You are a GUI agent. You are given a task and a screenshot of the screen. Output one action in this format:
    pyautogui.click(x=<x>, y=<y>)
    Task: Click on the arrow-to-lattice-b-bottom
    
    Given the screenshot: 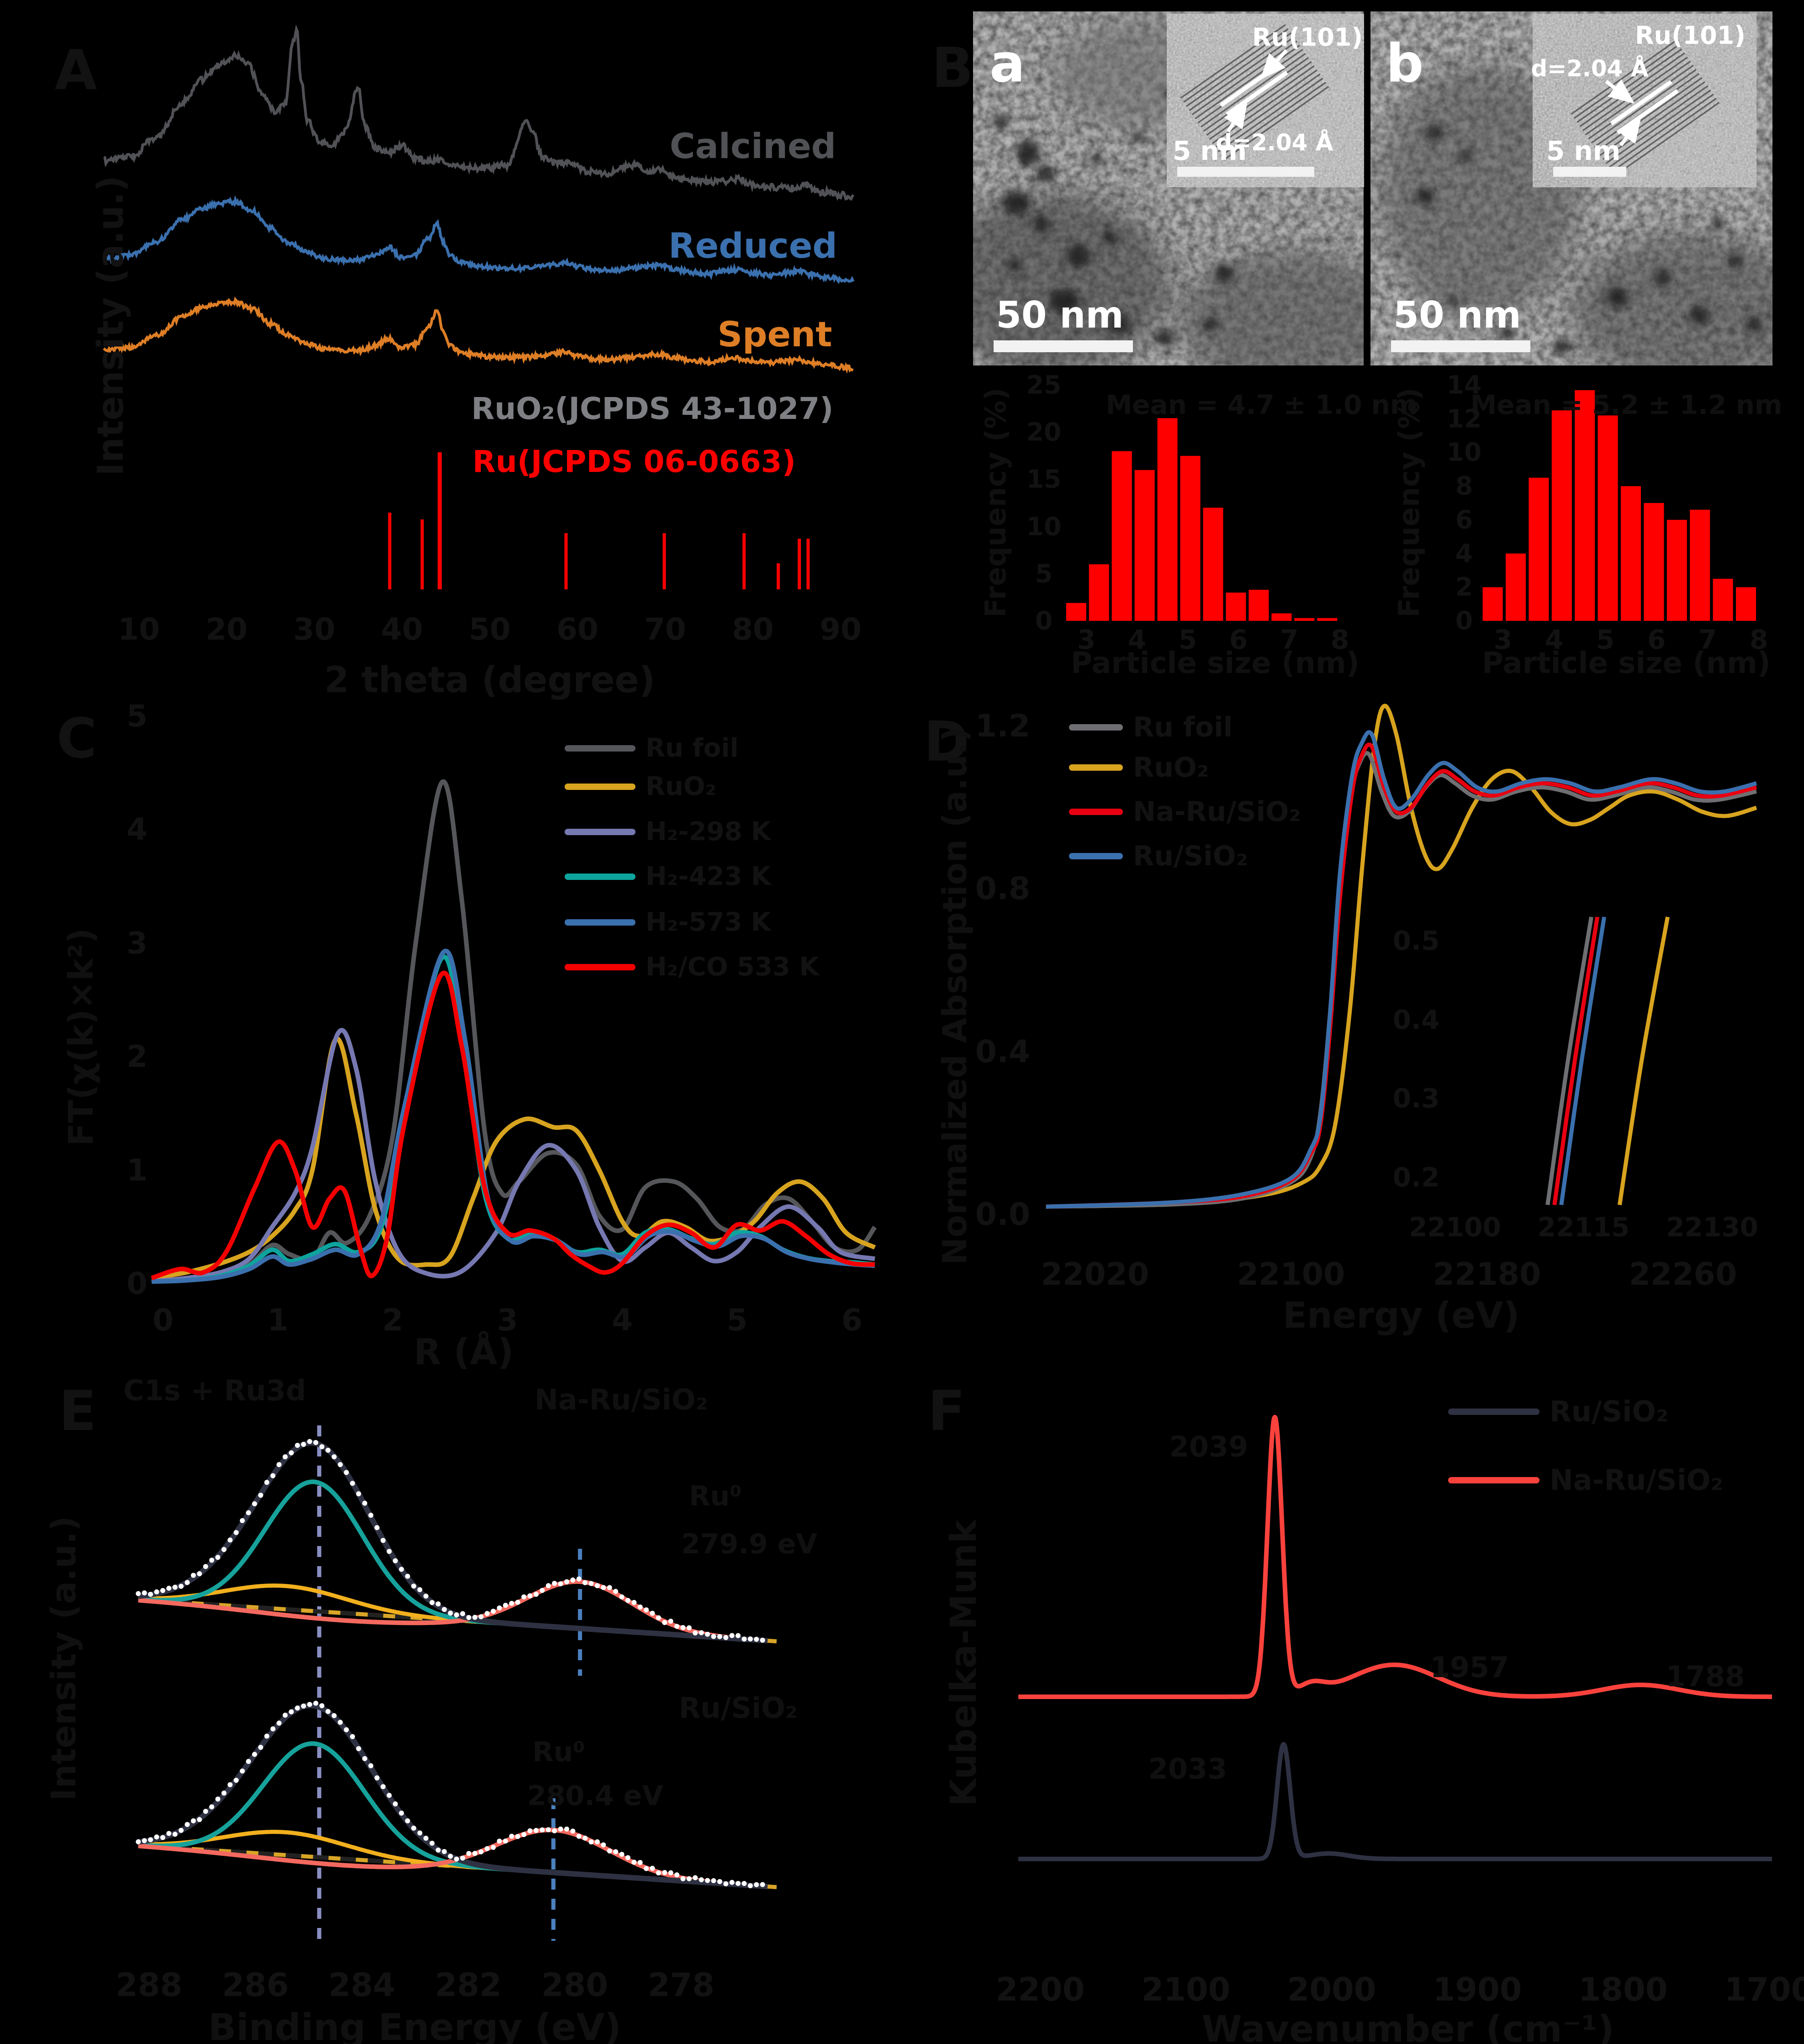 What is the action you would take?
    pyautogui.click(x=1629, y=131)
    